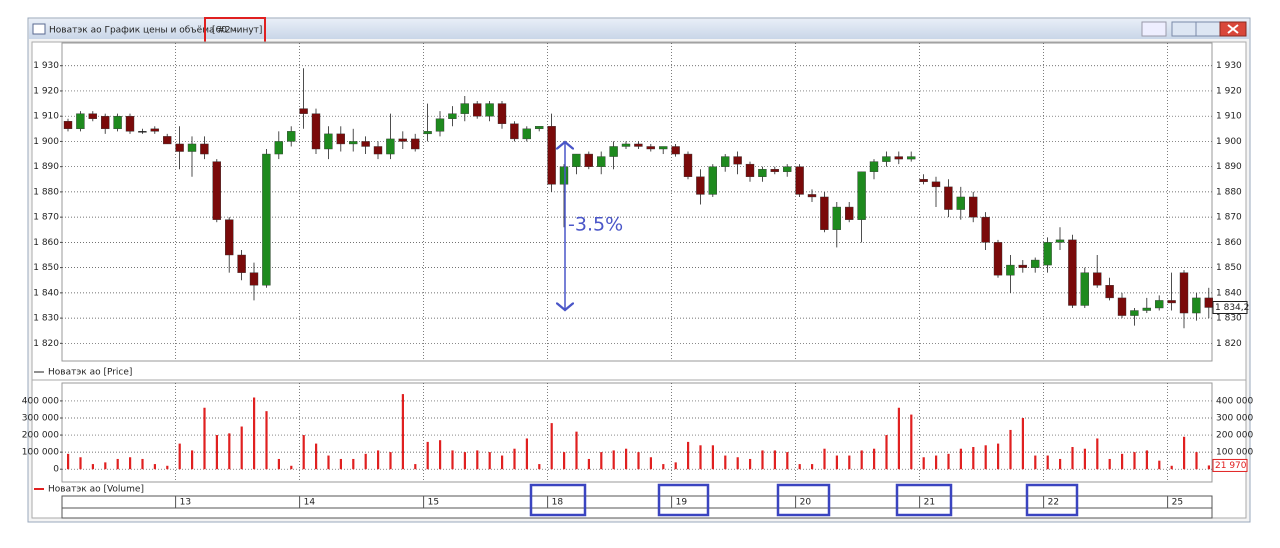 The image size is (1280, 548). What do you see at coordinates (90, 373) in the screenshot?
I see `price-legend: Новатэк ао [Price]` at bounding box center [90, 373].